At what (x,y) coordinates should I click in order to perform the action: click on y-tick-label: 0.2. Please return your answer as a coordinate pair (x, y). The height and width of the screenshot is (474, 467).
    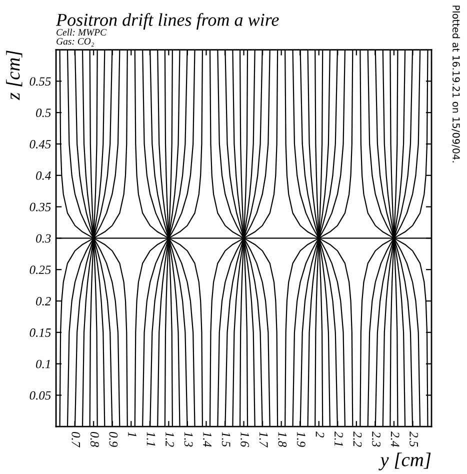
    Looking at the image, I should click on (43, 301).